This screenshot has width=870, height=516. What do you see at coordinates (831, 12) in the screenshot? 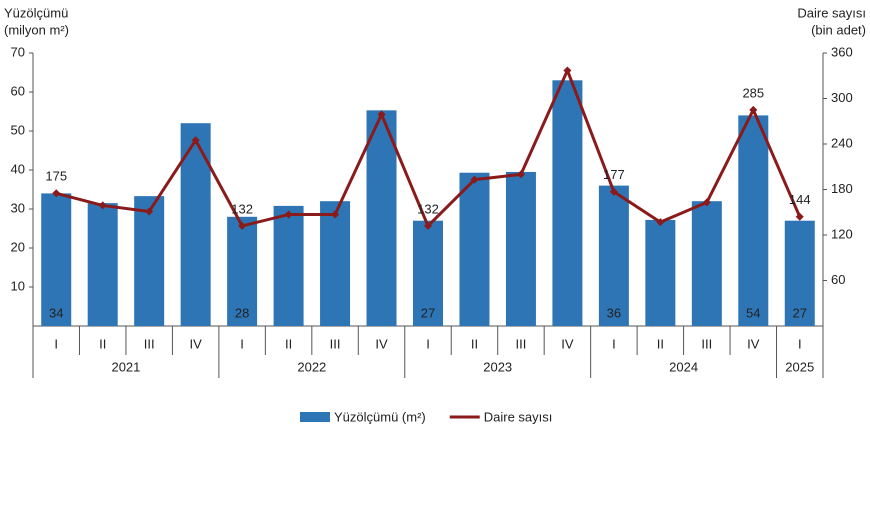
I see `y2-axis-title: Daire sayısı` at bounding box center [831, 12].